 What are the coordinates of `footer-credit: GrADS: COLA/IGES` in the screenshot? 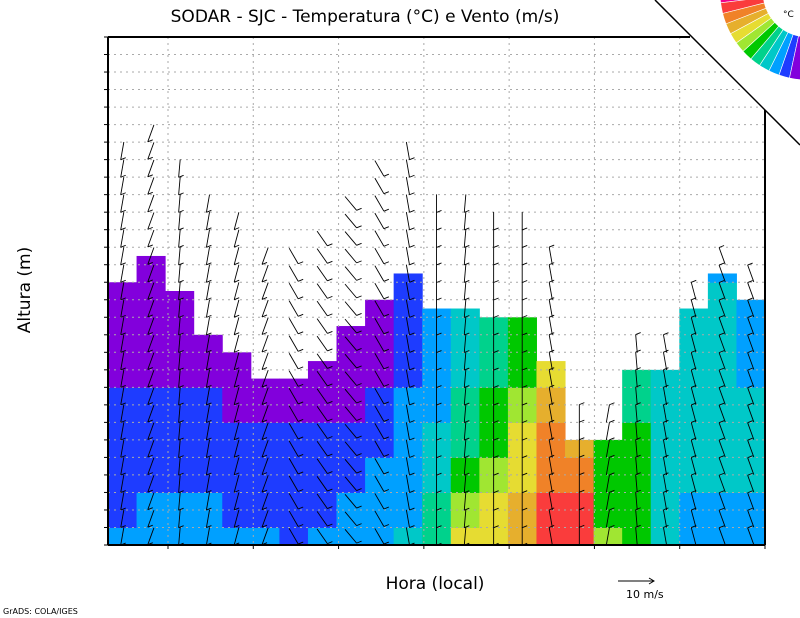 It's located at (40, 611).